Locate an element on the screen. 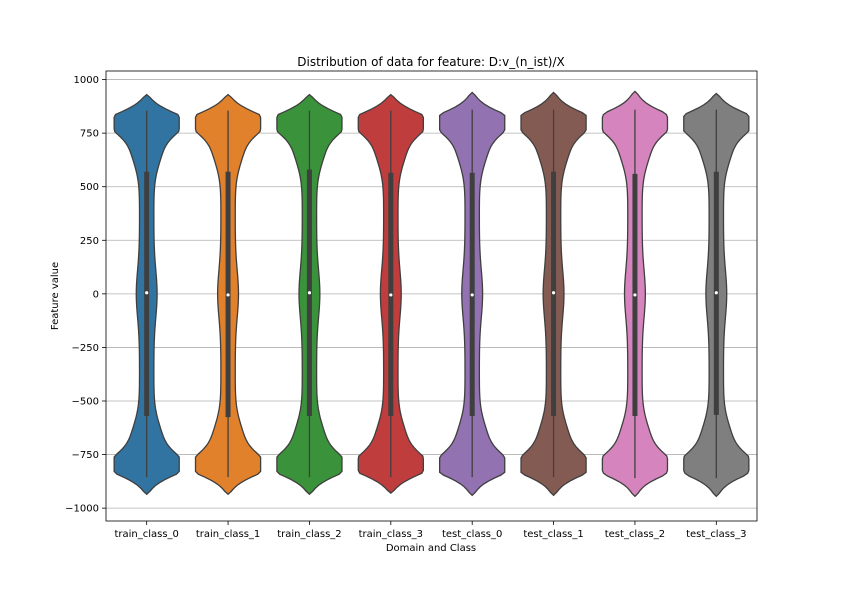 Image resolution: width=842 pixels, height=595 pixels. x-axis-label: Domain and Class is located at coordinates (431, 548).